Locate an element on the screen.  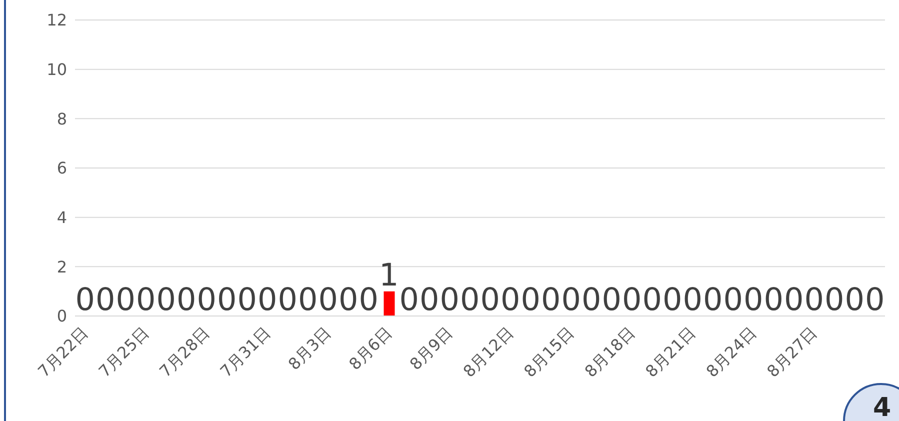
y-tick-label: 10 is located at coordinates (56, 70).